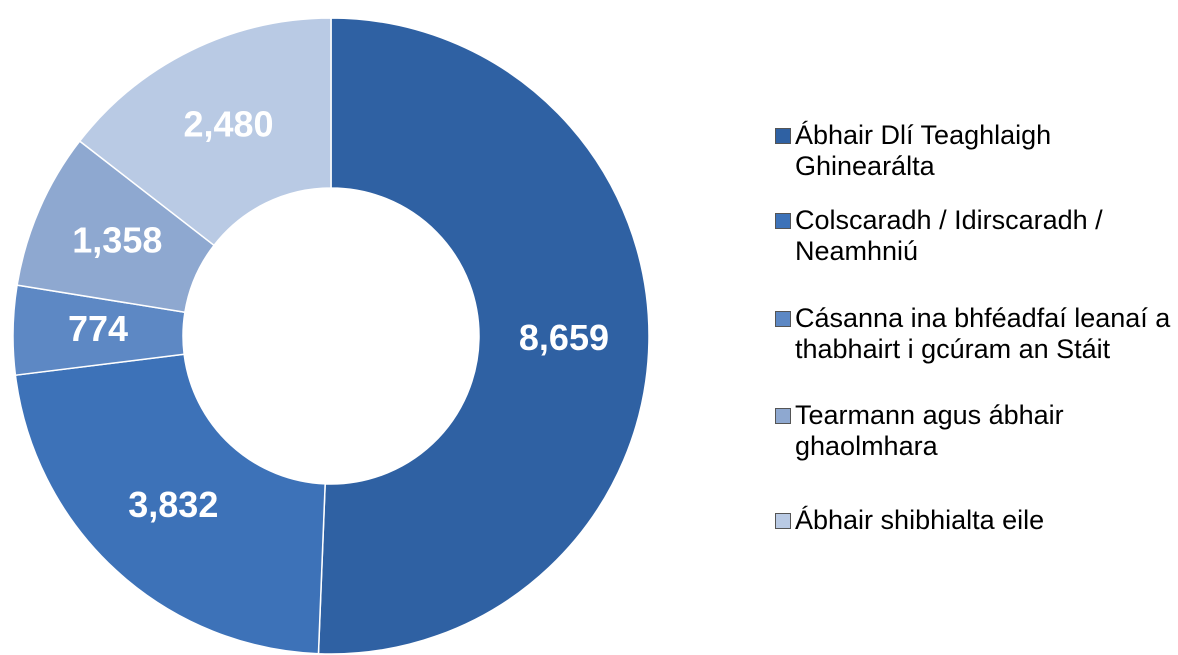 The width and height of the screenshot is (1178, 655). I want to click on value-label: 1,358, so click(117, 240).